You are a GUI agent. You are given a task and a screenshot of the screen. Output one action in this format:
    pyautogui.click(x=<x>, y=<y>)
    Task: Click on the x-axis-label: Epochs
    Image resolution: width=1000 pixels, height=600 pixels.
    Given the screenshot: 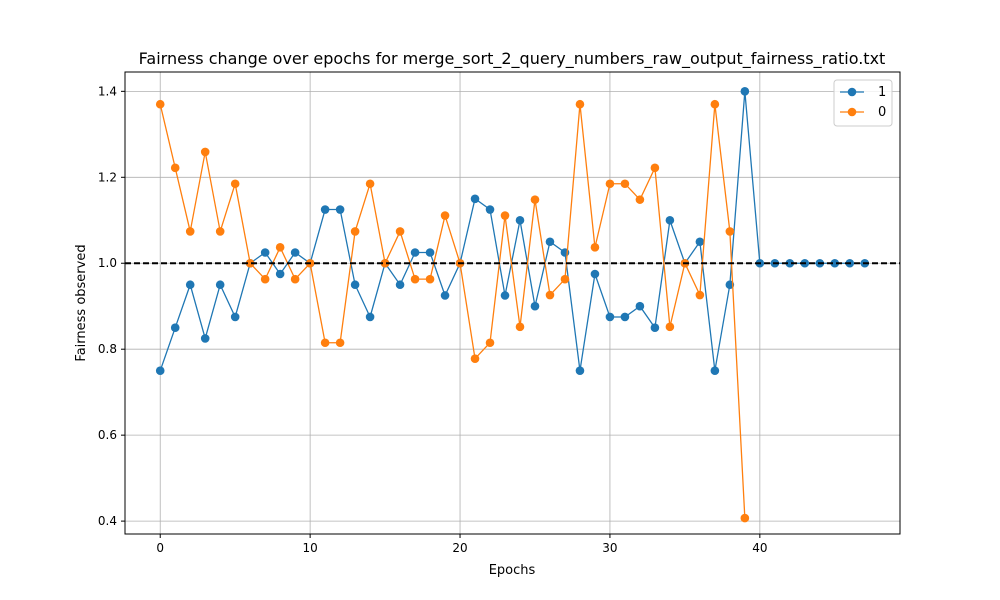 What is the action you would take?
    pyautogui.click(x=512, y=570)
    